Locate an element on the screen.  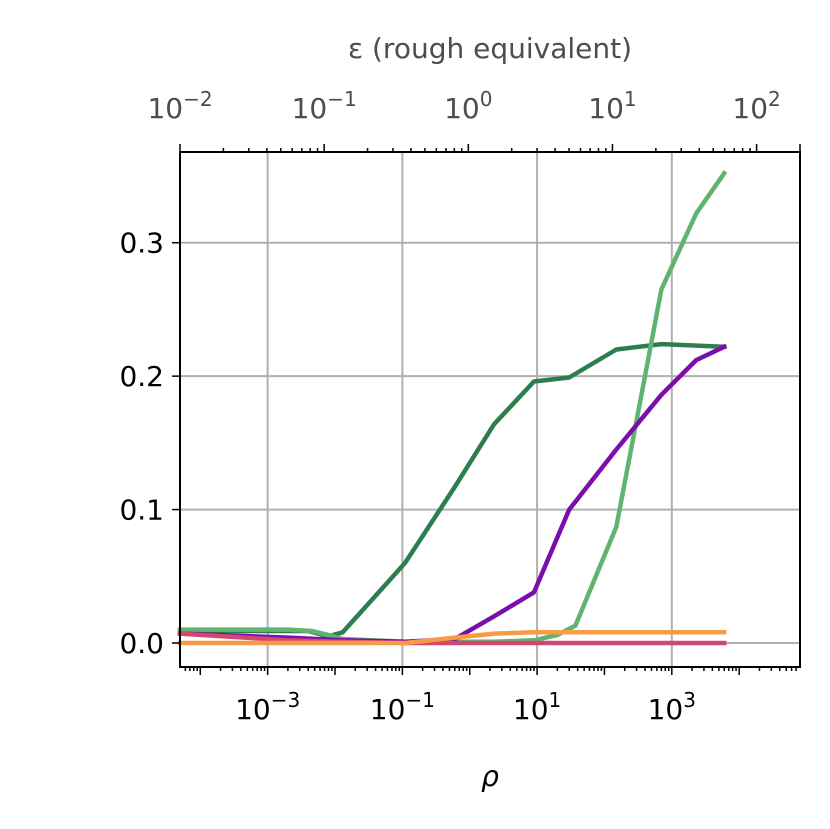
top-axis-title: ε (rough equivalent) is located at coordinates (490, 48).